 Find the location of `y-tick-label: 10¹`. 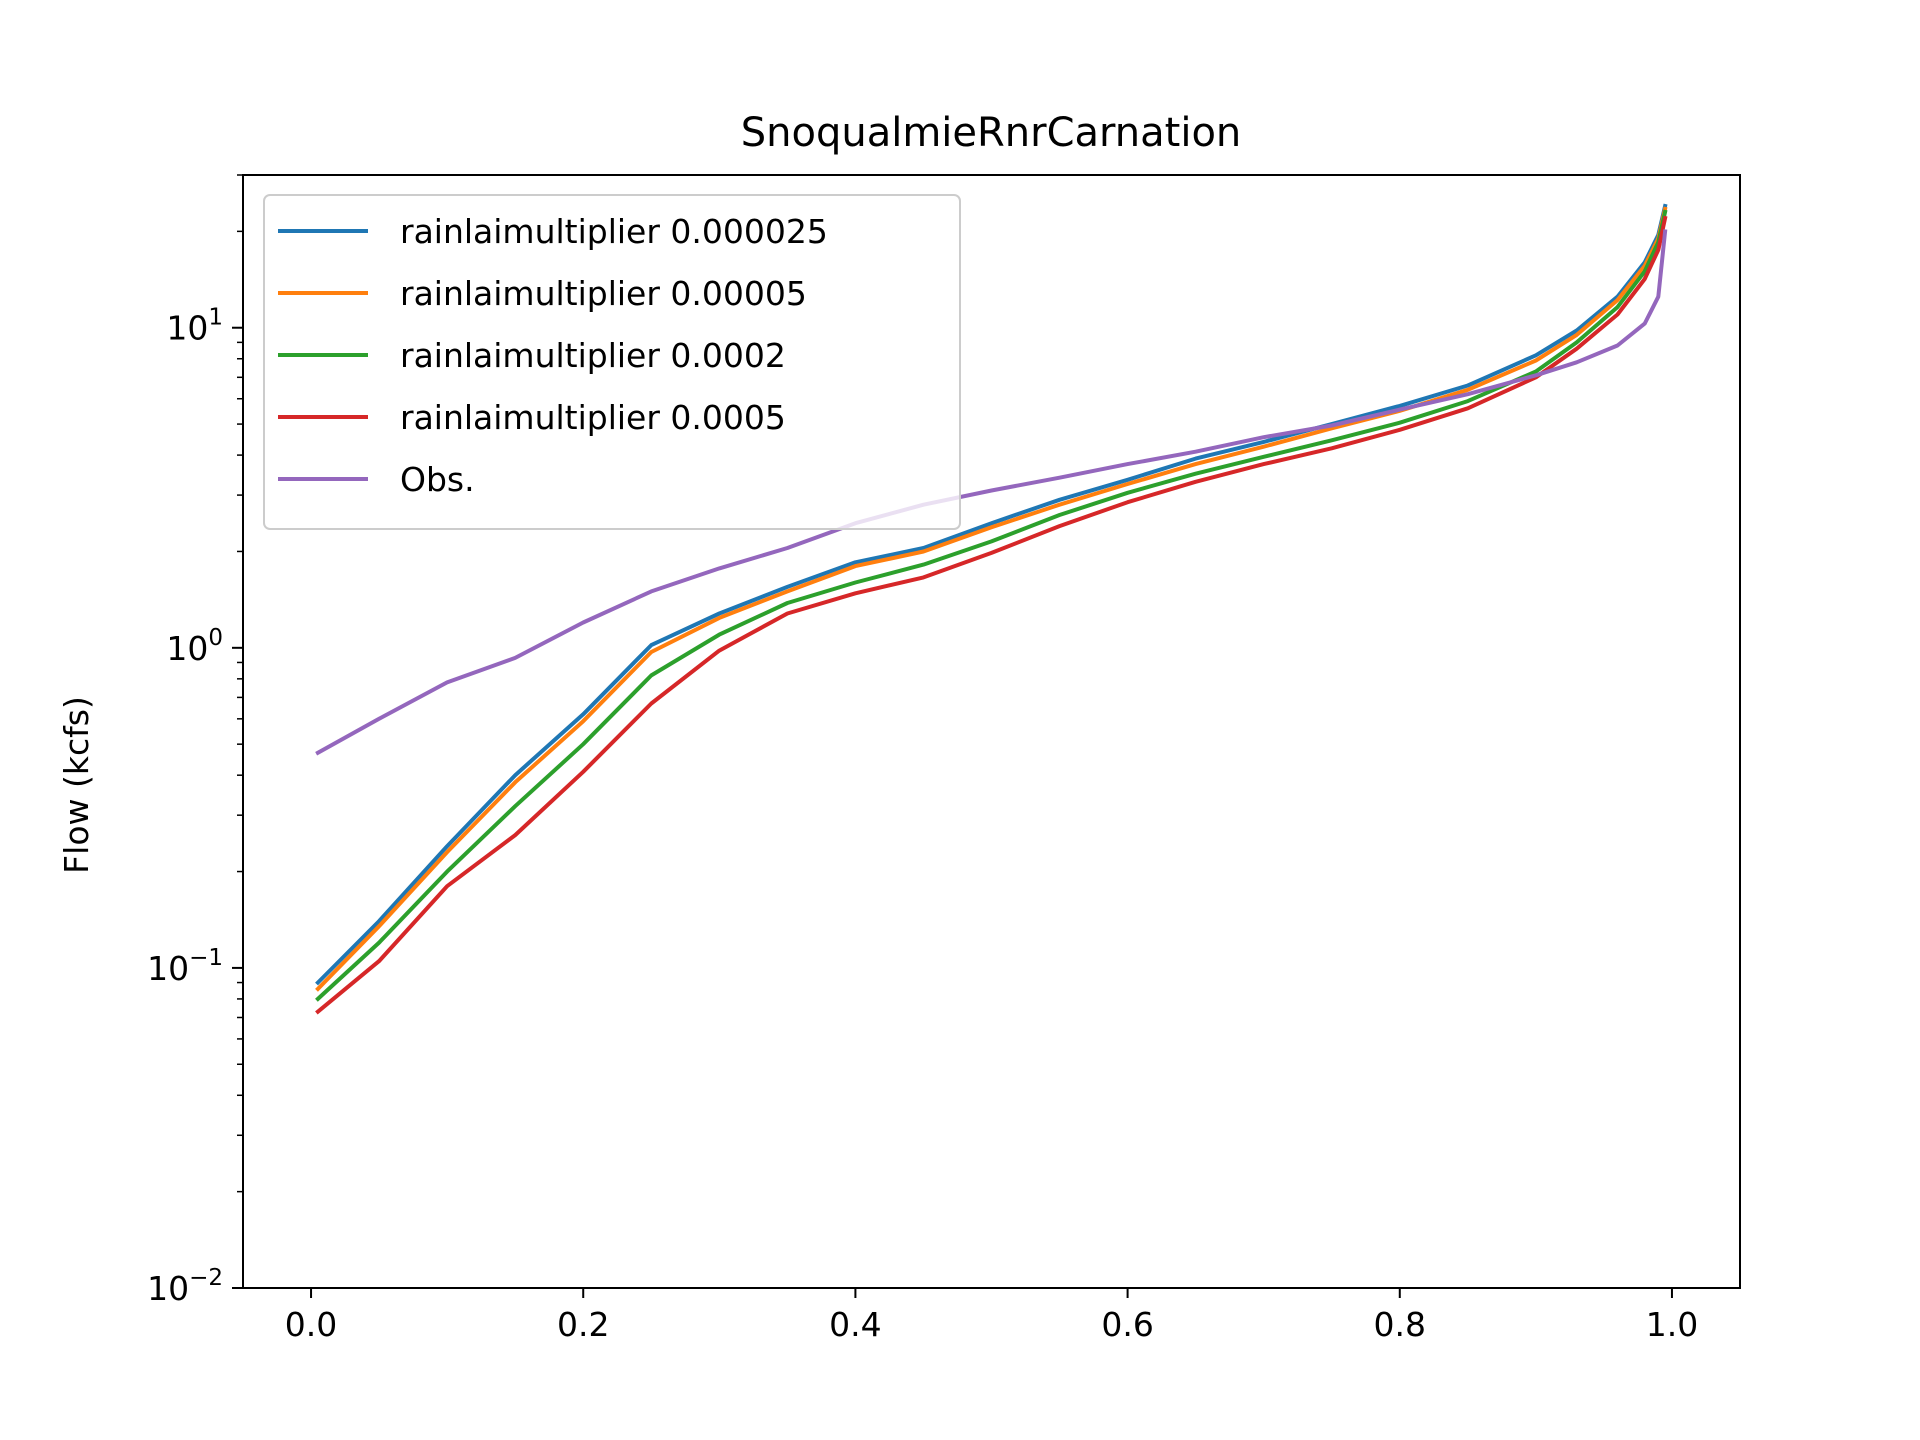

y-tick-label: 10¹ is located at coordinates (194, 326).